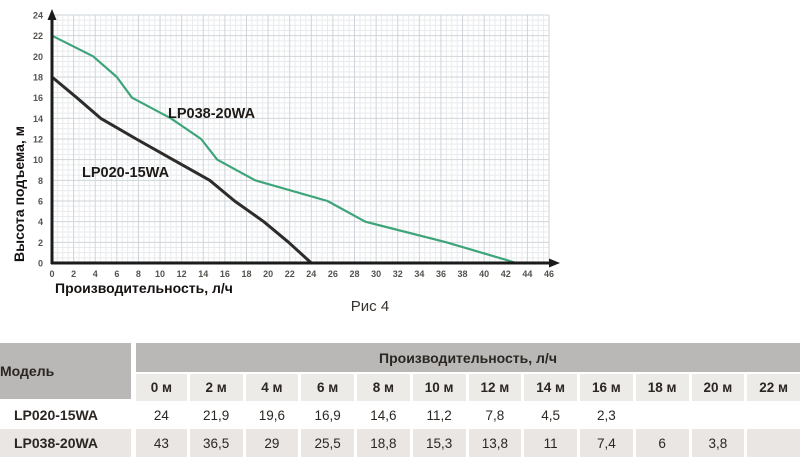 This screenshot has height=467, width=800. What do you see at coordinates (484, 274) in the screenshot?
I see `svg-text: 40` at bounding box center [484, 274].